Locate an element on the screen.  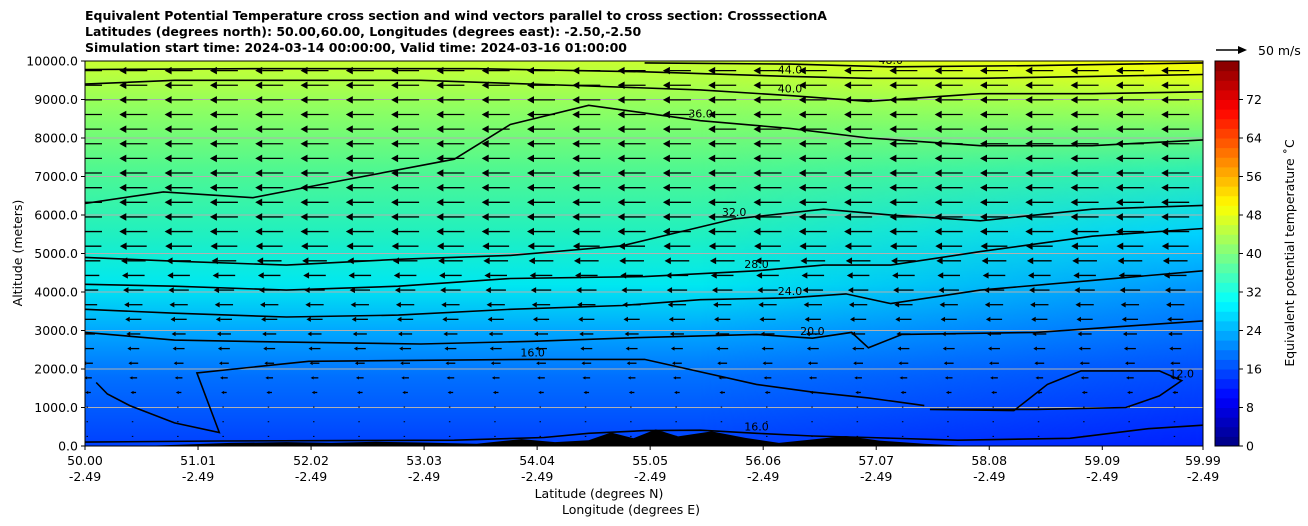
colorbar-tick-label: 56 is located at coordinates (1254, 176).